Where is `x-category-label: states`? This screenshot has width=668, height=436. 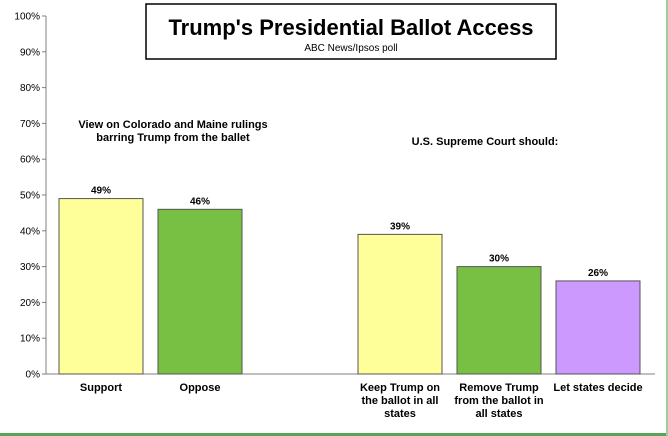 x-category-label: states is located at coordinates (400, 414).